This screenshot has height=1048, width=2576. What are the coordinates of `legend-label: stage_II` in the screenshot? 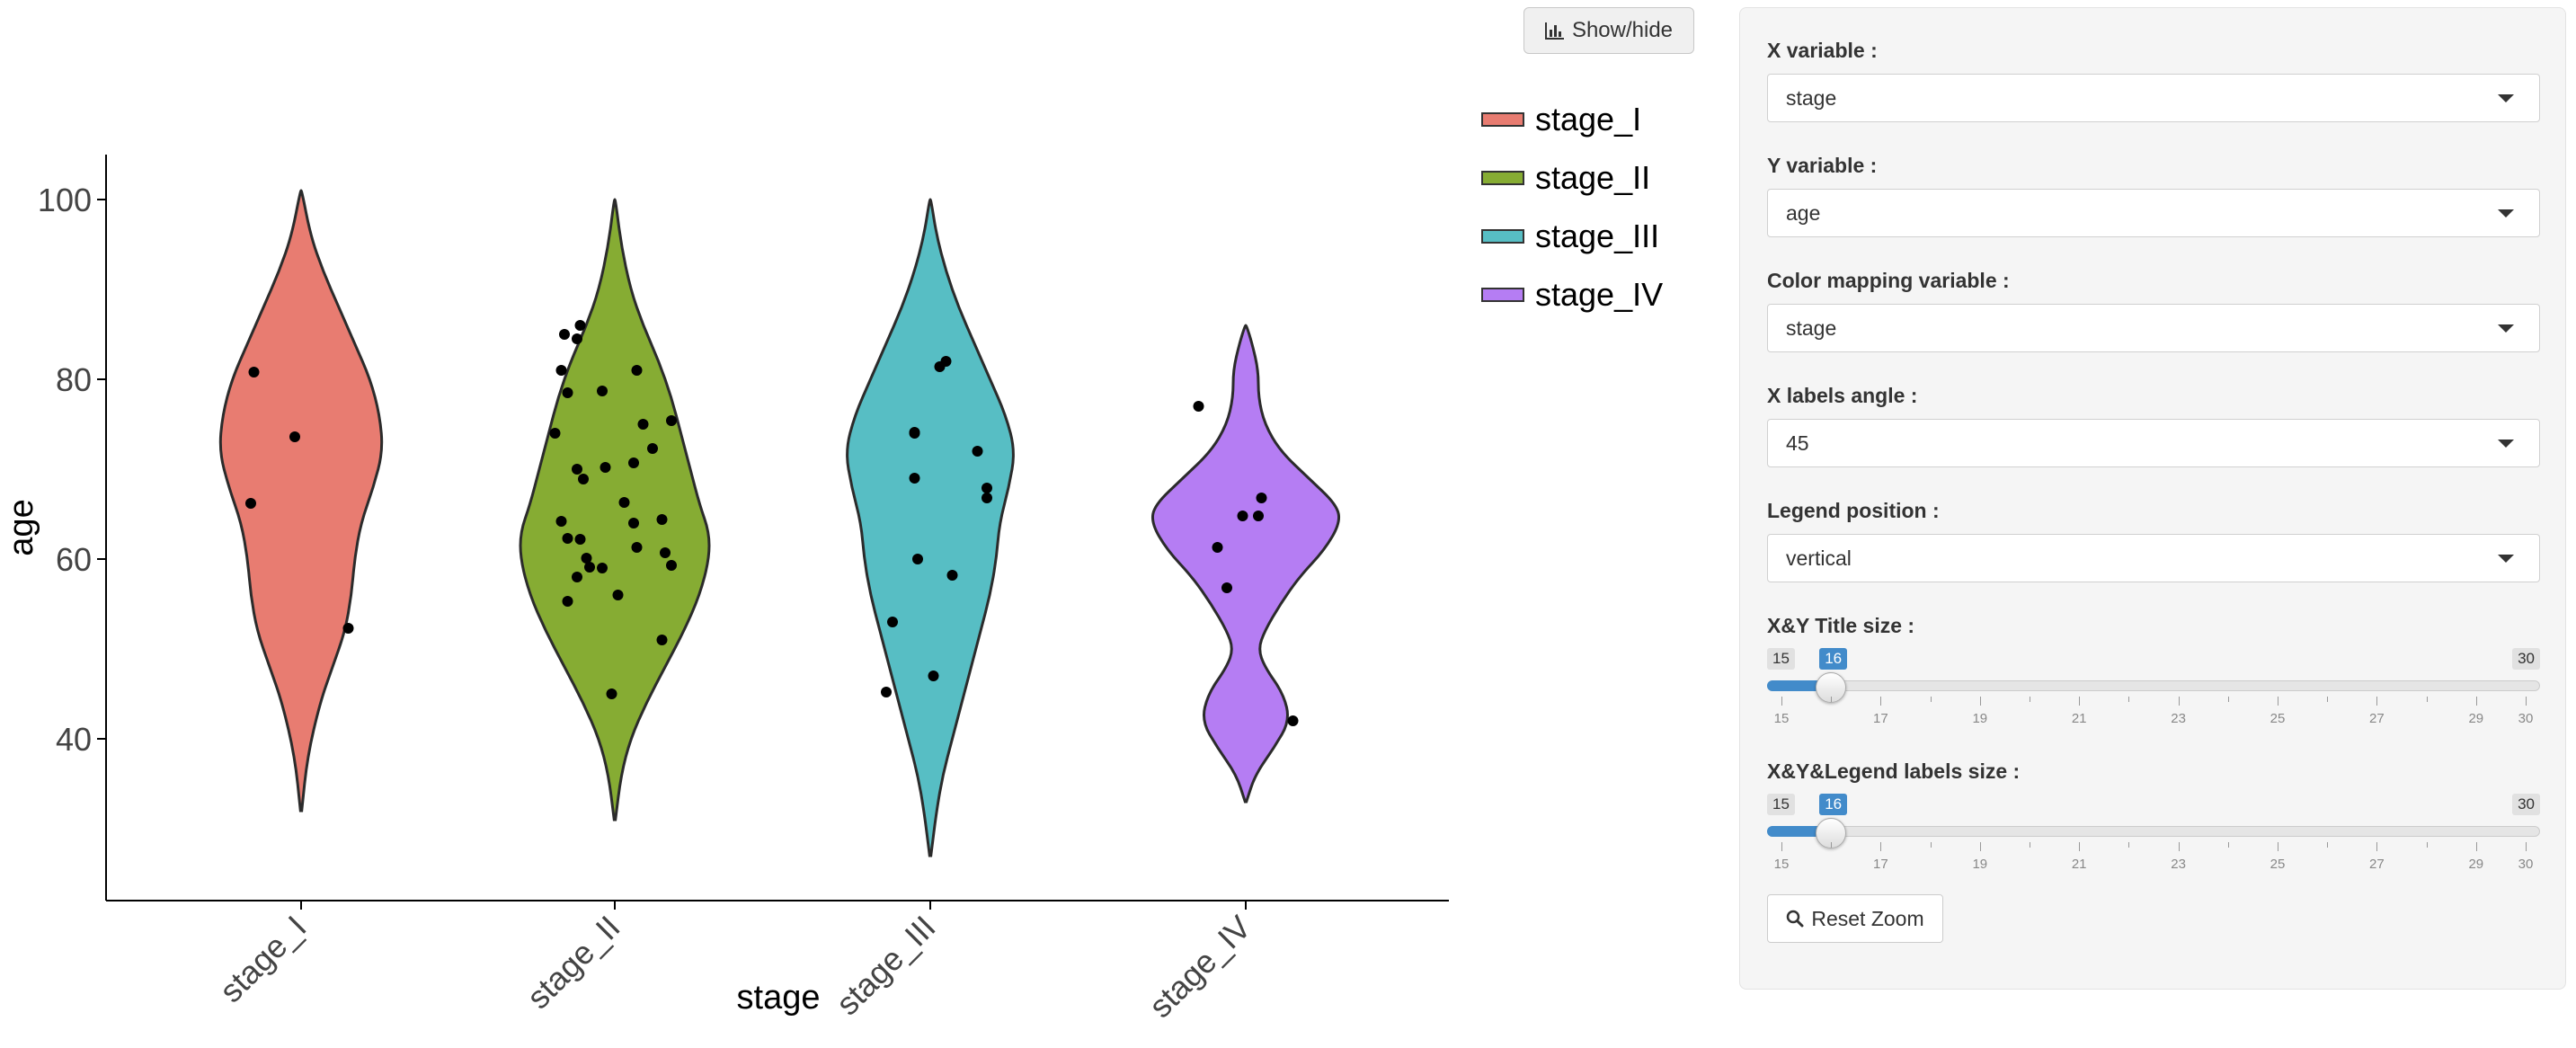 It's located at (1593, 177).